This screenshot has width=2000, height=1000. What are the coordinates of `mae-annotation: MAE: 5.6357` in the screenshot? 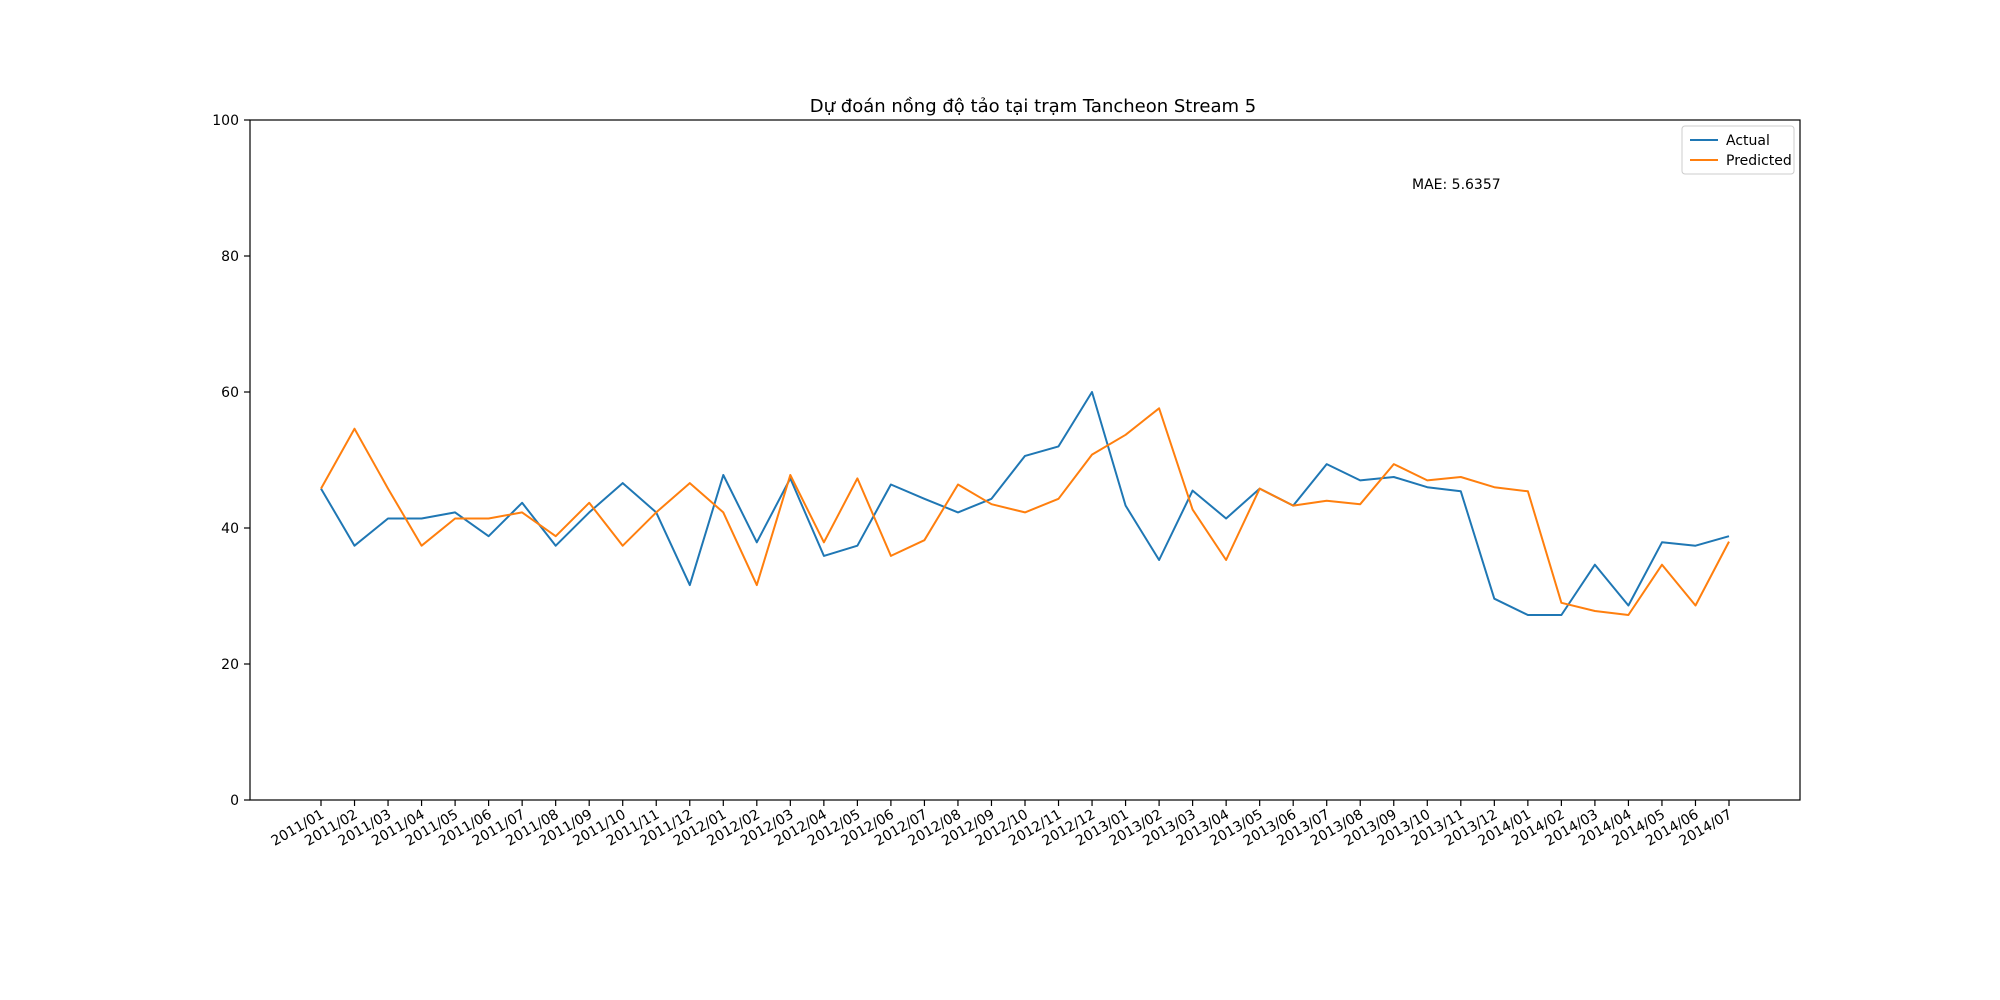 It's located at (1456, 185).